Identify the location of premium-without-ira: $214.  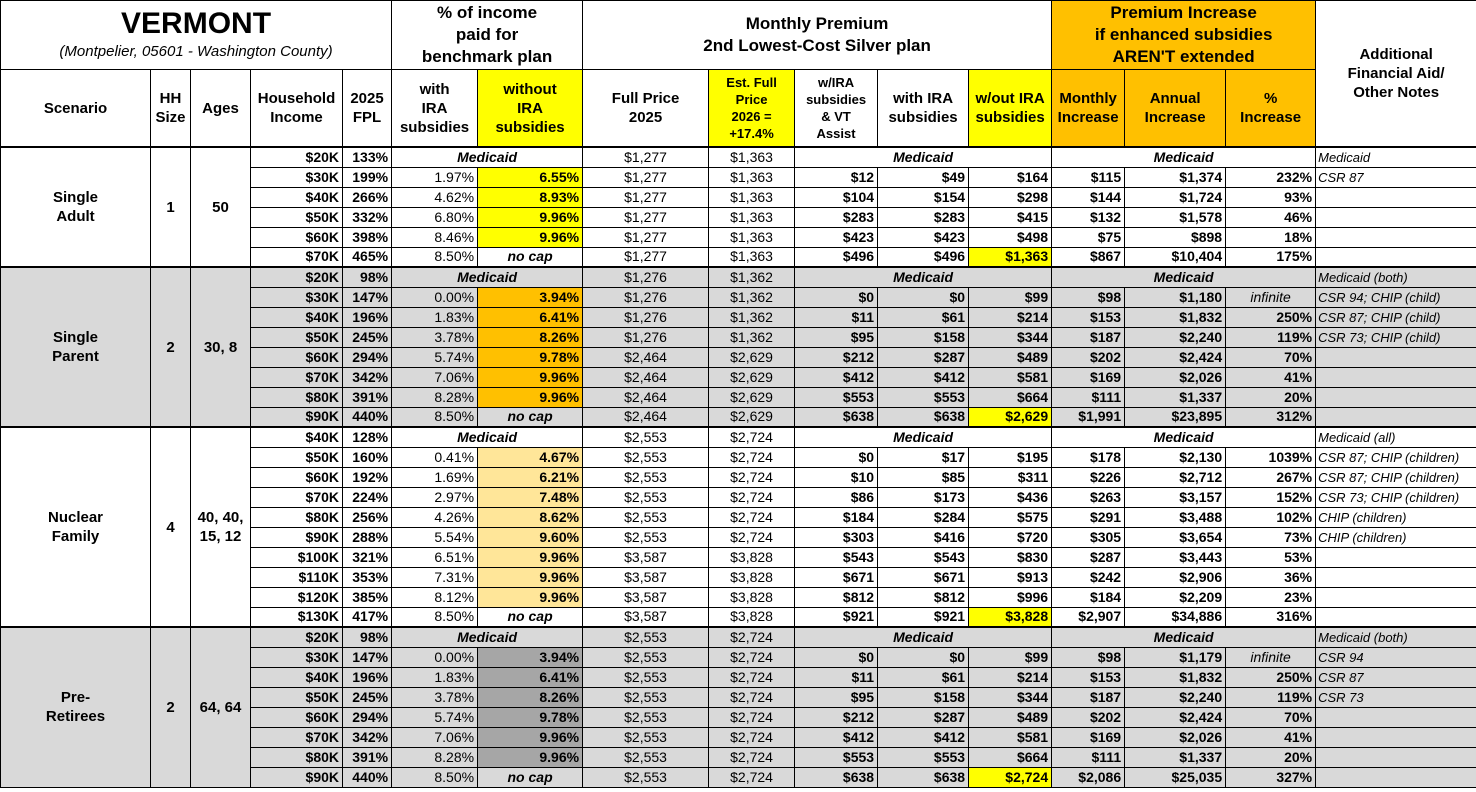
(1010, 317).